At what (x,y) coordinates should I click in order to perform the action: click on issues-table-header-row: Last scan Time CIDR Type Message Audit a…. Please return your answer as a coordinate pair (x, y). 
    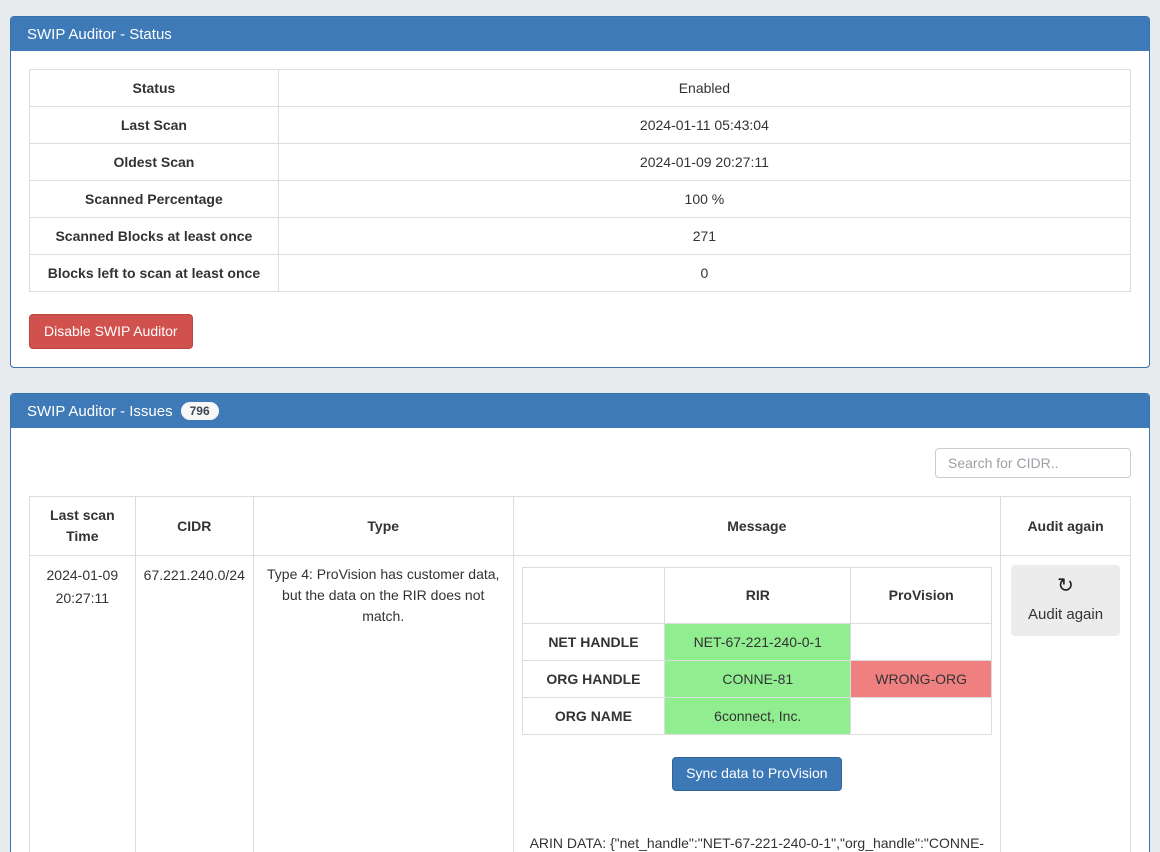
    Looking at the image, I should click on (580, 526).